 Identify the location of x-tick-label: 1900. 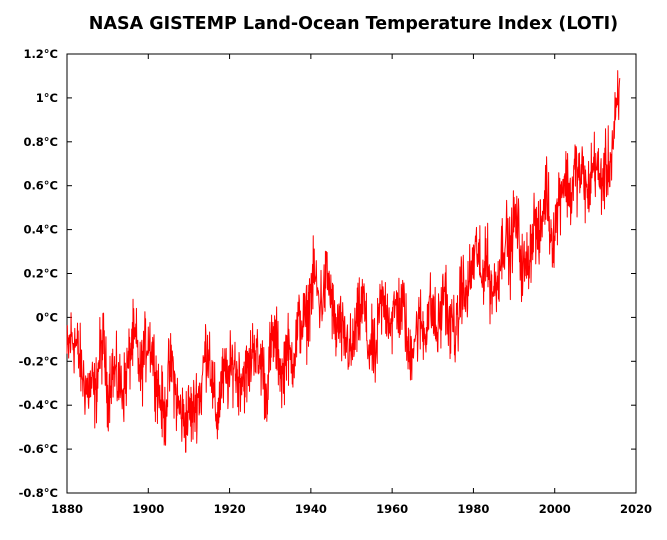
(148, 509).